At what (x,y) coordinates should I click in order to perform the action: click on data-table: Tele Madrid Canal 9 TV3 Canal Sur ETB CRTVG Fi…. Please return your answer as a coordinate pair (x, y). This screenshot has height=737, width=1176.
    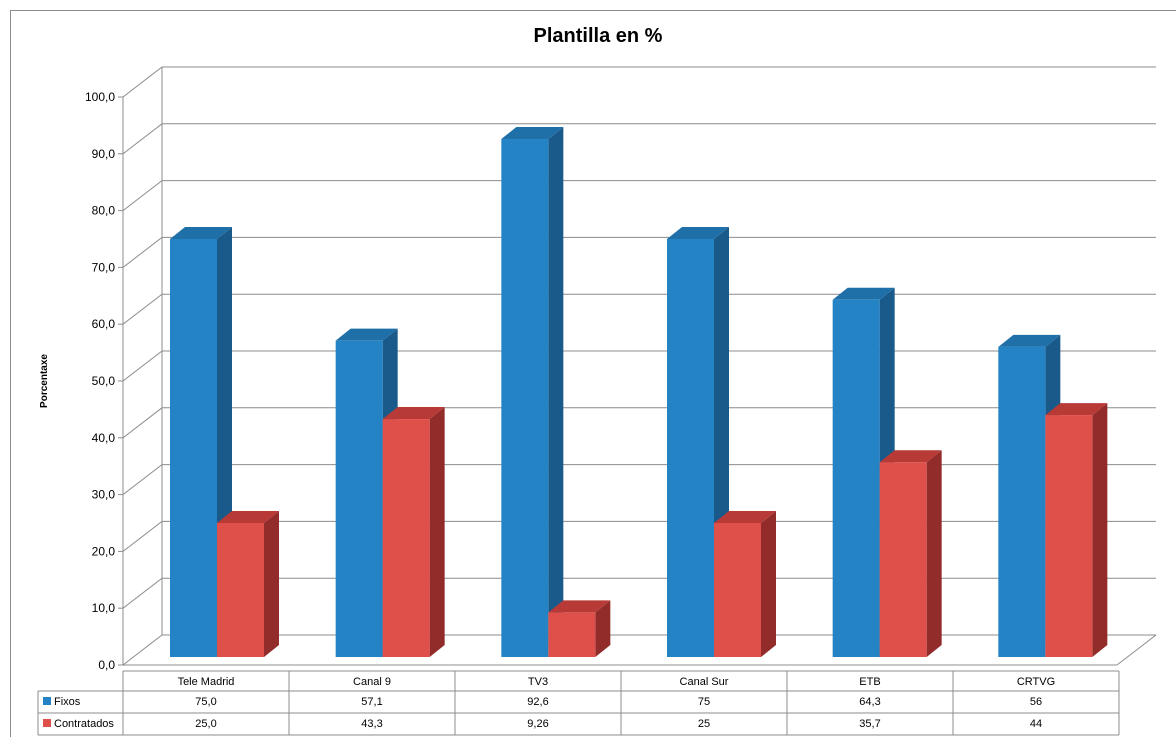
    Looking at the image, I should click on (578, 703).